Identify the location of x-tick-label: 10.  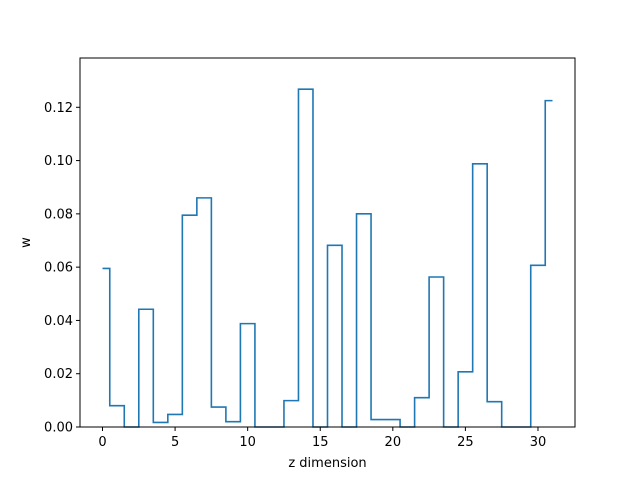
(247, 442).